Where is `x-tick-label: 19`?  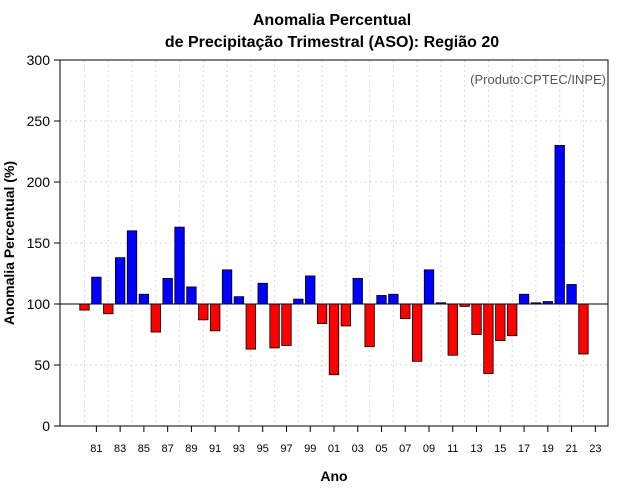 x-tick-label: 19 is located at coordinates (548, 449).